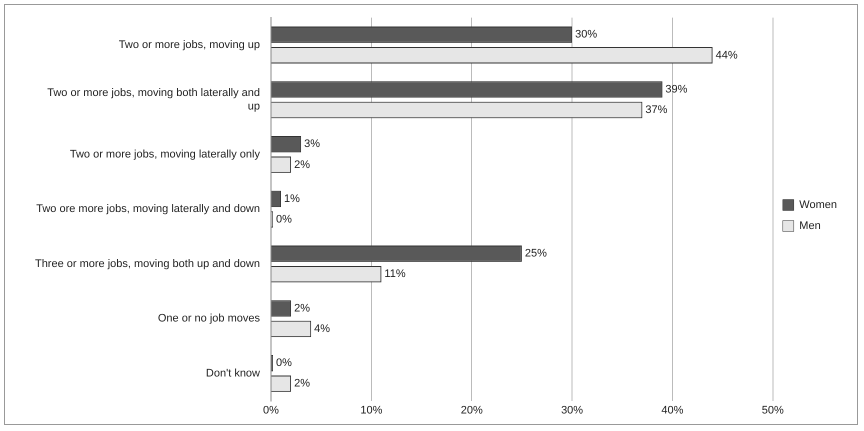 The width and height of the screenshot is (864, 431). Describe the element at coordinates (395, 274) in the screenshot. I see `data-label: 11%` at that location.